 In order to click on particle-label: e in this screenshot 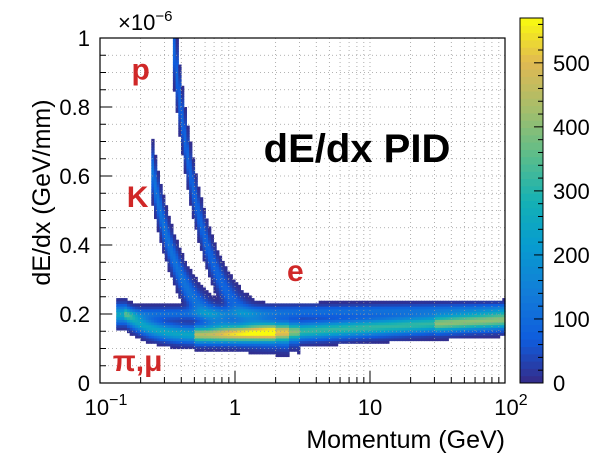, I will do `click(295, 271)`.